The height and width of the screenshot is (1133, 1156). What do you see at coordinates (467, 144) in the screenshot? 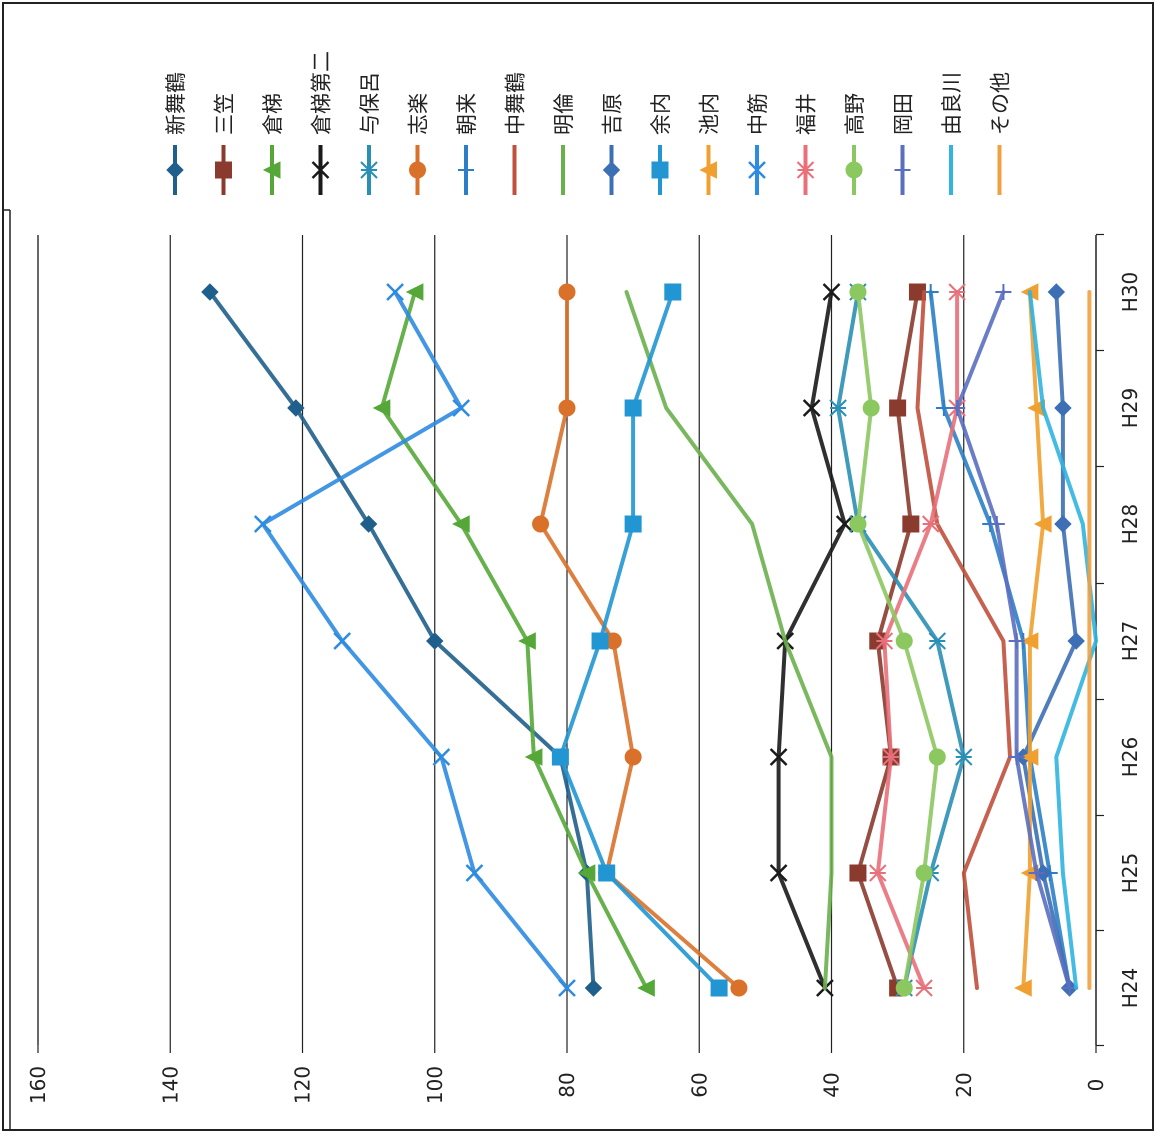
I see `legend-entry-7: 朝来` at bounding box center [467, 144].